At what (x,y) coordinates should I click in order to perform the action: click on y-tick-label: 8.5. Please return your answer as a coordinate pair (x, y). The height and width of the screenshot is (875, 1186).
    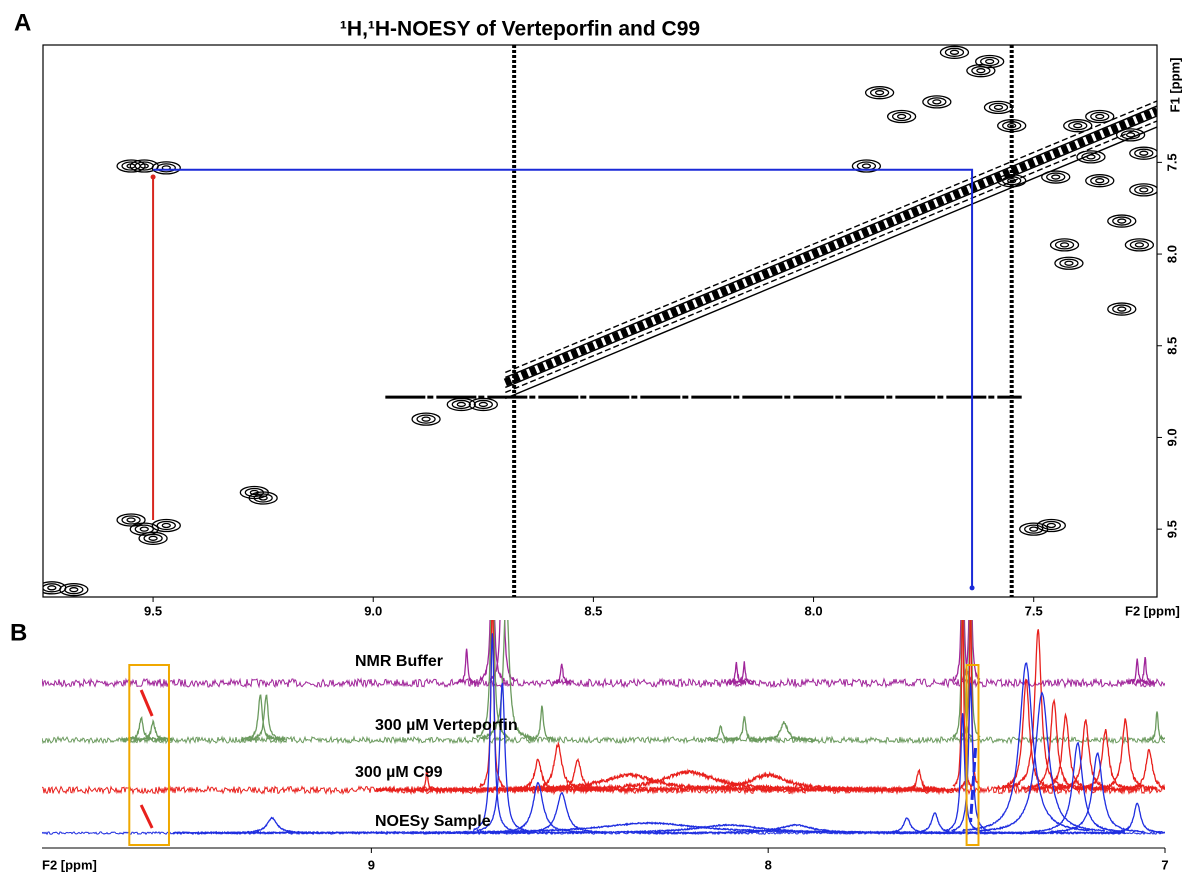
    Looking at the image, I should click on (1171, 346).